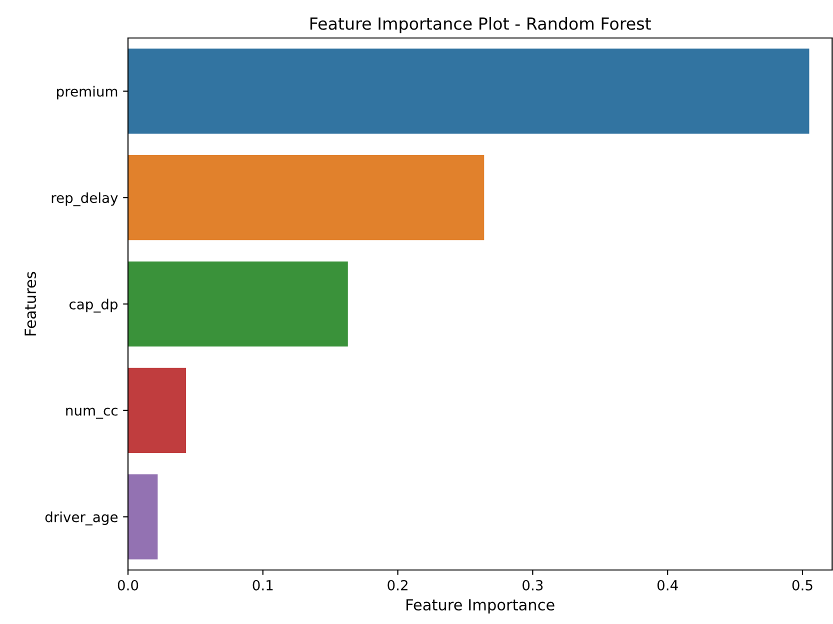 Image resolution: width=833 pixels, height=624 pixels. I want to click on y-tick-label: cap_dp, so click(94, 305).